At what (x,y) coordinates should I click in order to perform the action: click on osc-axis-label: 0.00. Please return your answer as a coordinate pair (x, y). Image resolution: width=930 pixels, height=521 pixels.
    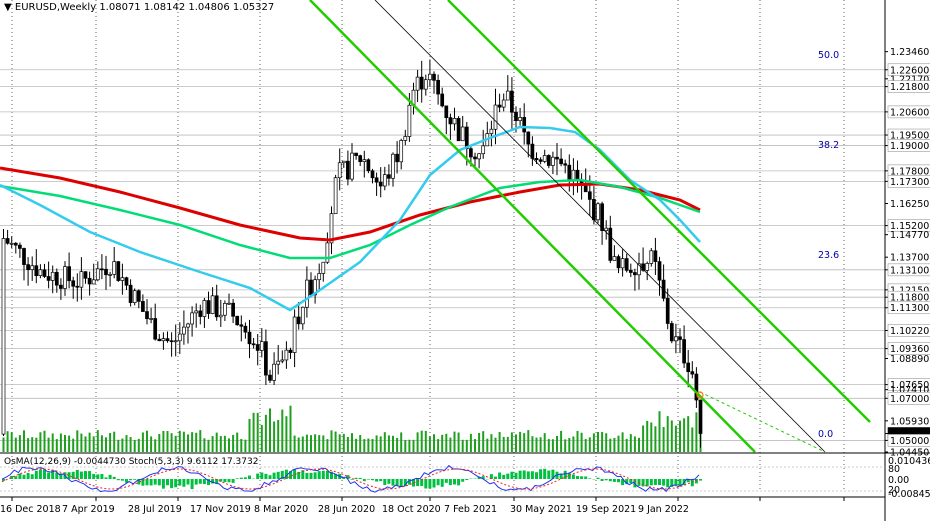
    Looking at the image, I should click on (898, 480).